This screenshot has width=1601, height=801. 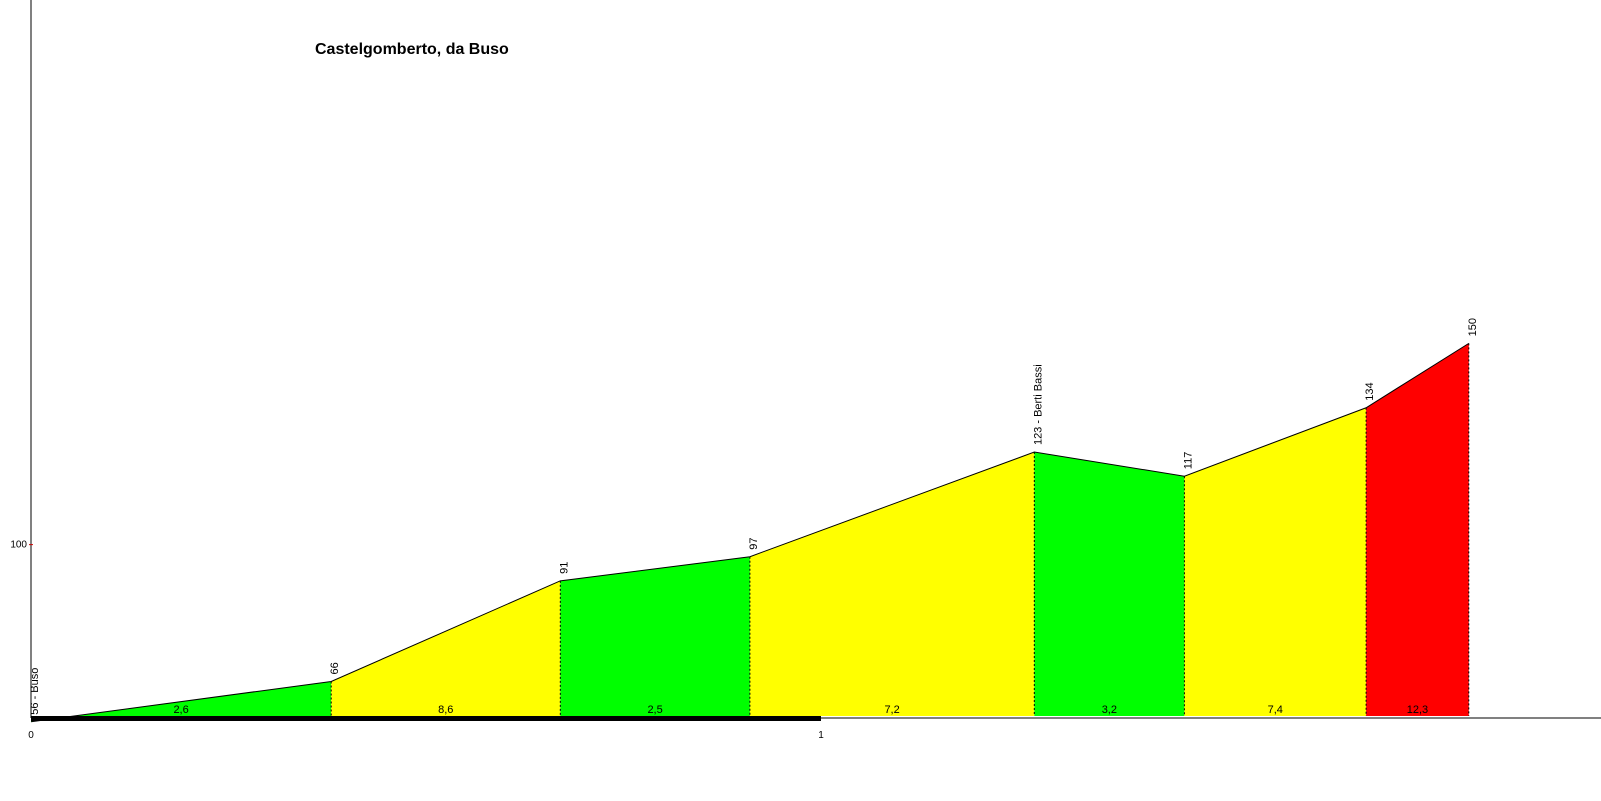 I want to click on x-tick-label-2: 1, so click(x=821, y=735).